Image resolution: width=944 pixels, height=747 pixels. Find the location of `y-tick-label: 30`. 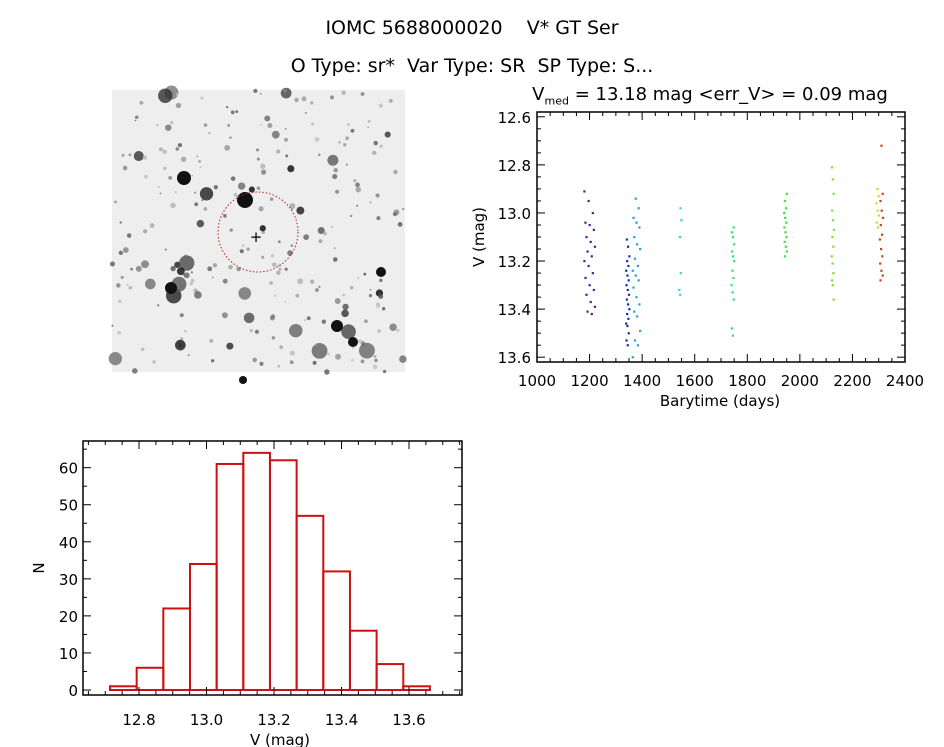

y-tick-label: 30 is located at coordinates (68, 580).